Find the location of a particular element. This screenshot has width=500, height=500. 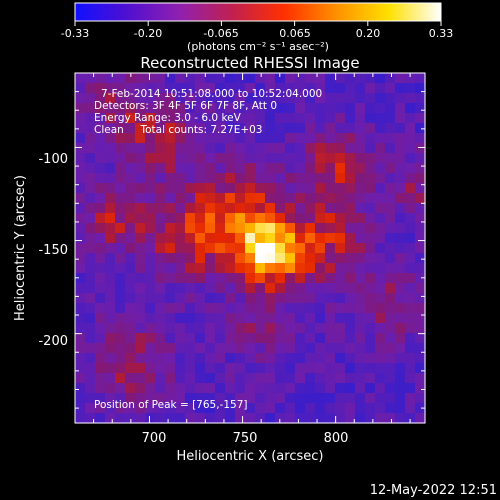

colorbar-tick-4: 0.20 is located at coordinates (368, 33).